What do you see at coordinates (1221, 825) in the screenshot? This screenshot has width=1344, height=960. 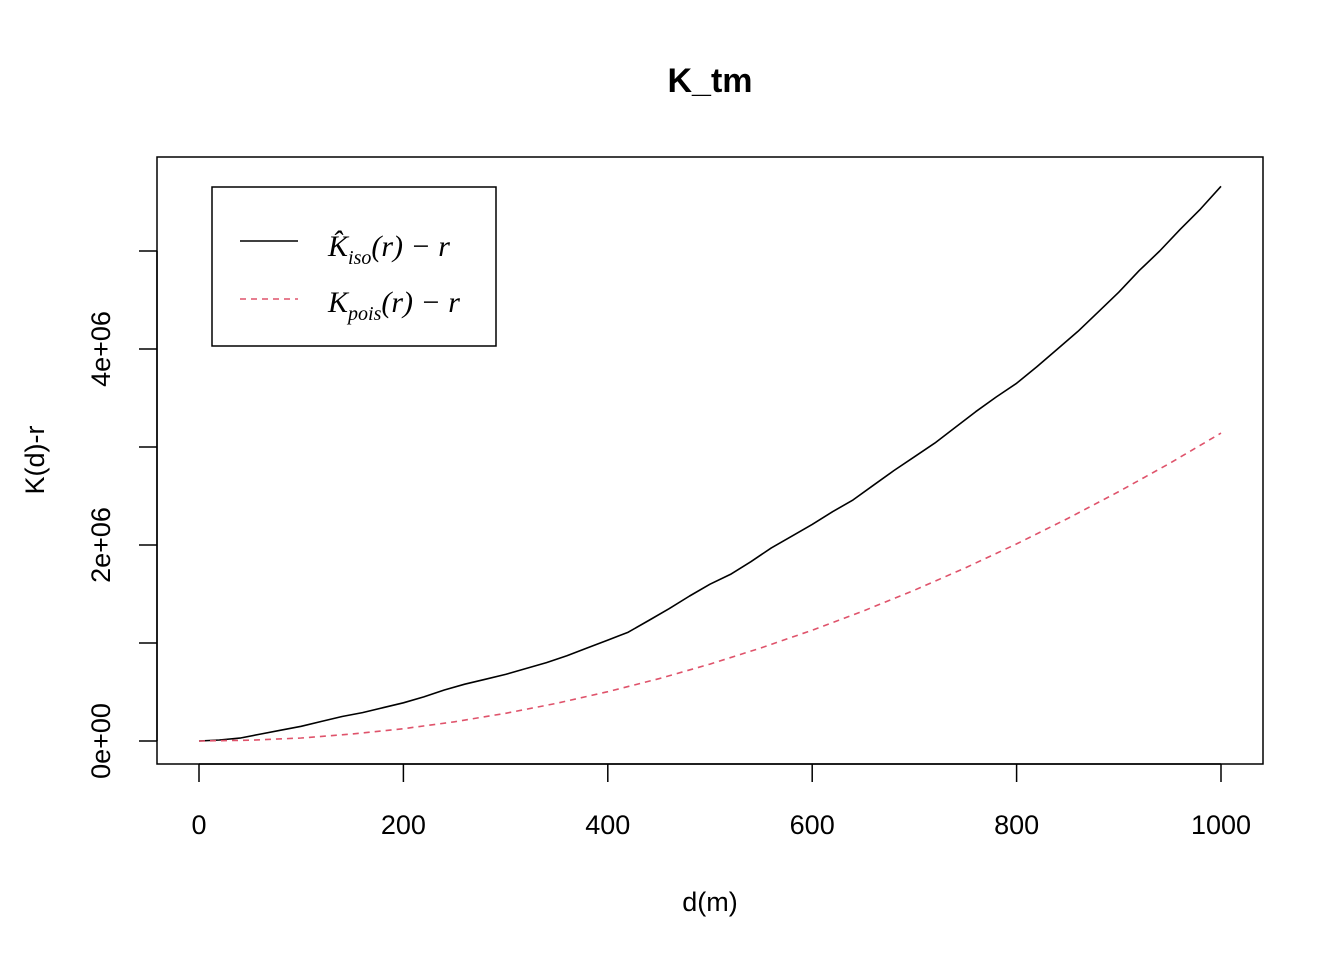 I see `x-tick-label: 1000` at bounding box center [1221, 825].